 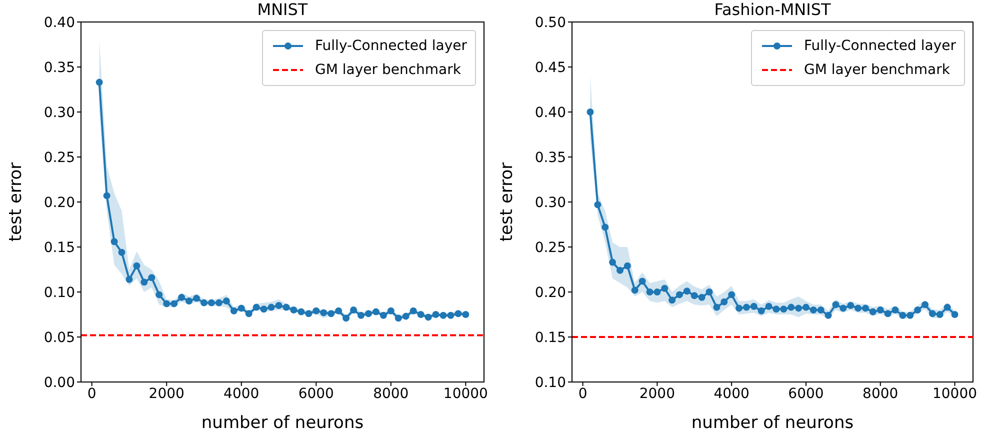 What do you see at coordinates (59, 22) in the screenshot?
I see `y-tick-label: 0.40` at bounding box center [59, 22].